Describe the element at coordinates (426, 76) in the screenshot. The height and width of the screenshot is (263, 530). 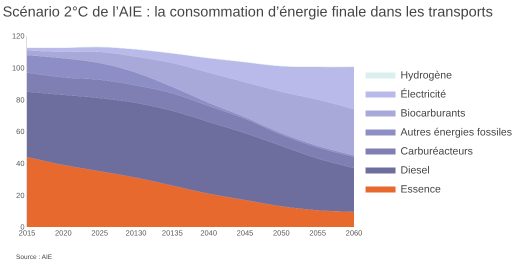
I see `legend-label: Hydrogène` at that location.